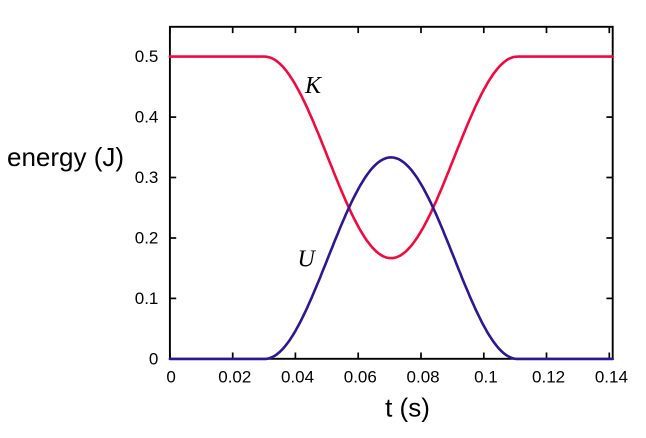 This screenshot has width=646, height=438. Describe the element at coordinates (234, 376) in the screenshot. I see `svg-text: 0.02` at that location.